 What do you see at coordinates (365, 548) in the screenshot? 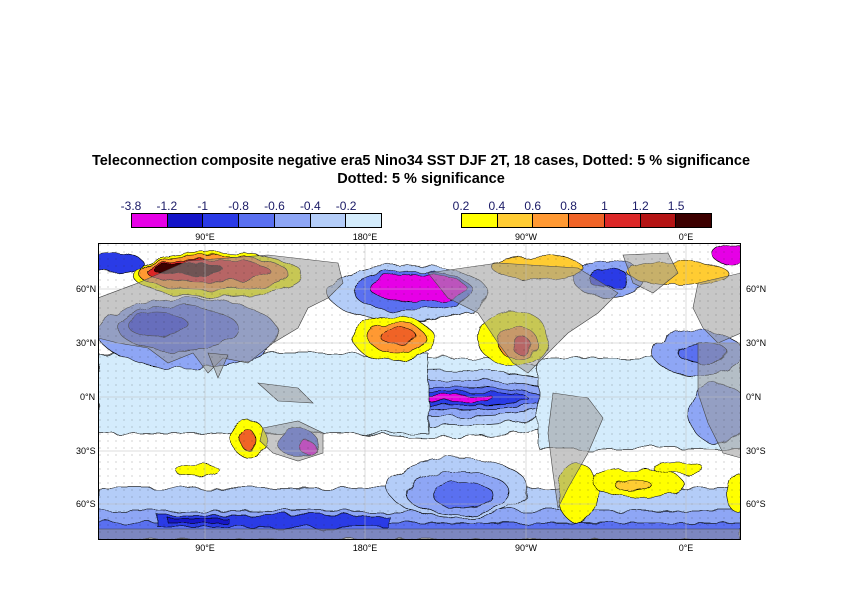
I see `lon-label-bottom-180e: 180°E` at bounding box center [365, 548].